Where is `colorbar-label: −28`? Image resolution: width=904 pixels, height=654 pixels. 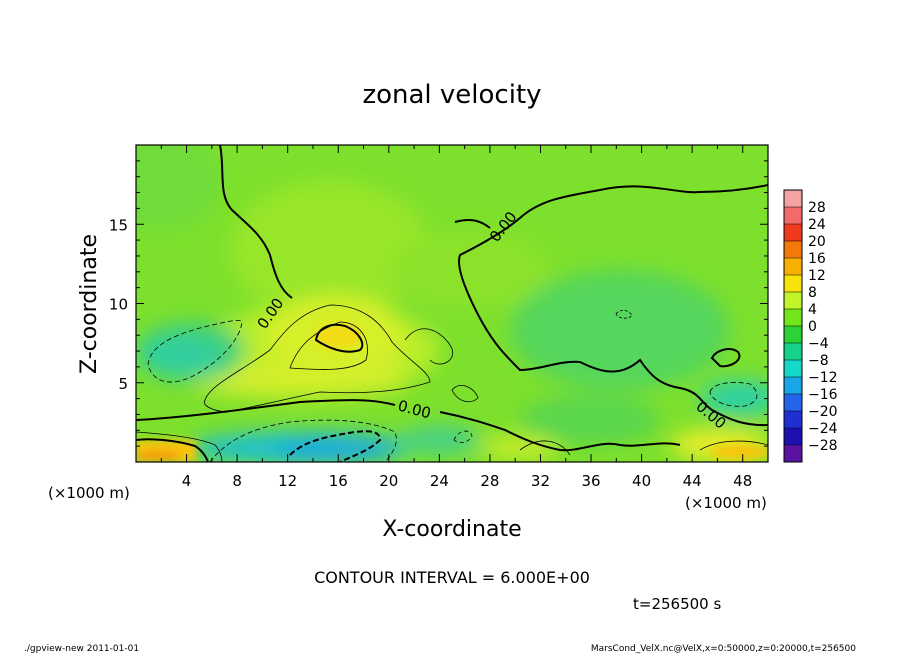
colorbar-label: −28 is located at coordinates (823, 446).